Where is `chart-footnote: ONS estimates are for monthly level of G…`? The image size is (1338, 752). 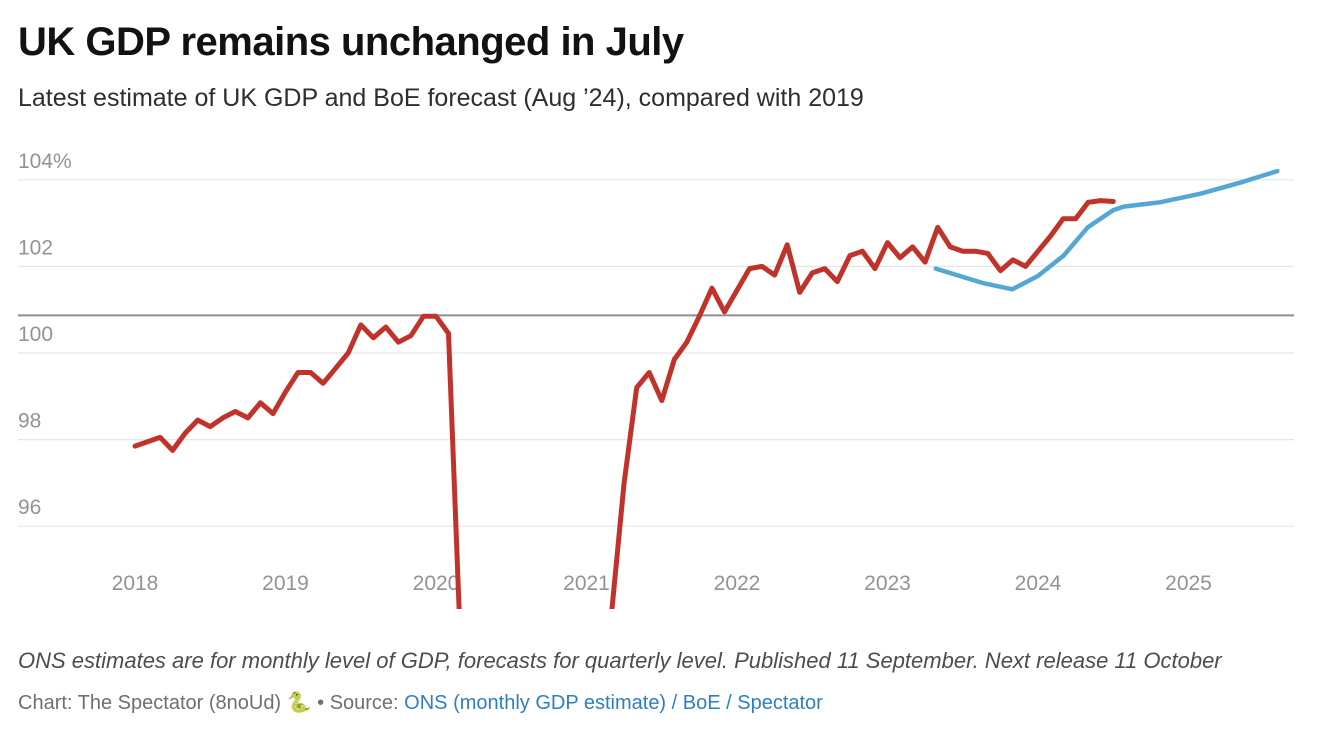 chart-footnote: ONS estimates are for monthly level of G… is located at coordinates (620, 660).